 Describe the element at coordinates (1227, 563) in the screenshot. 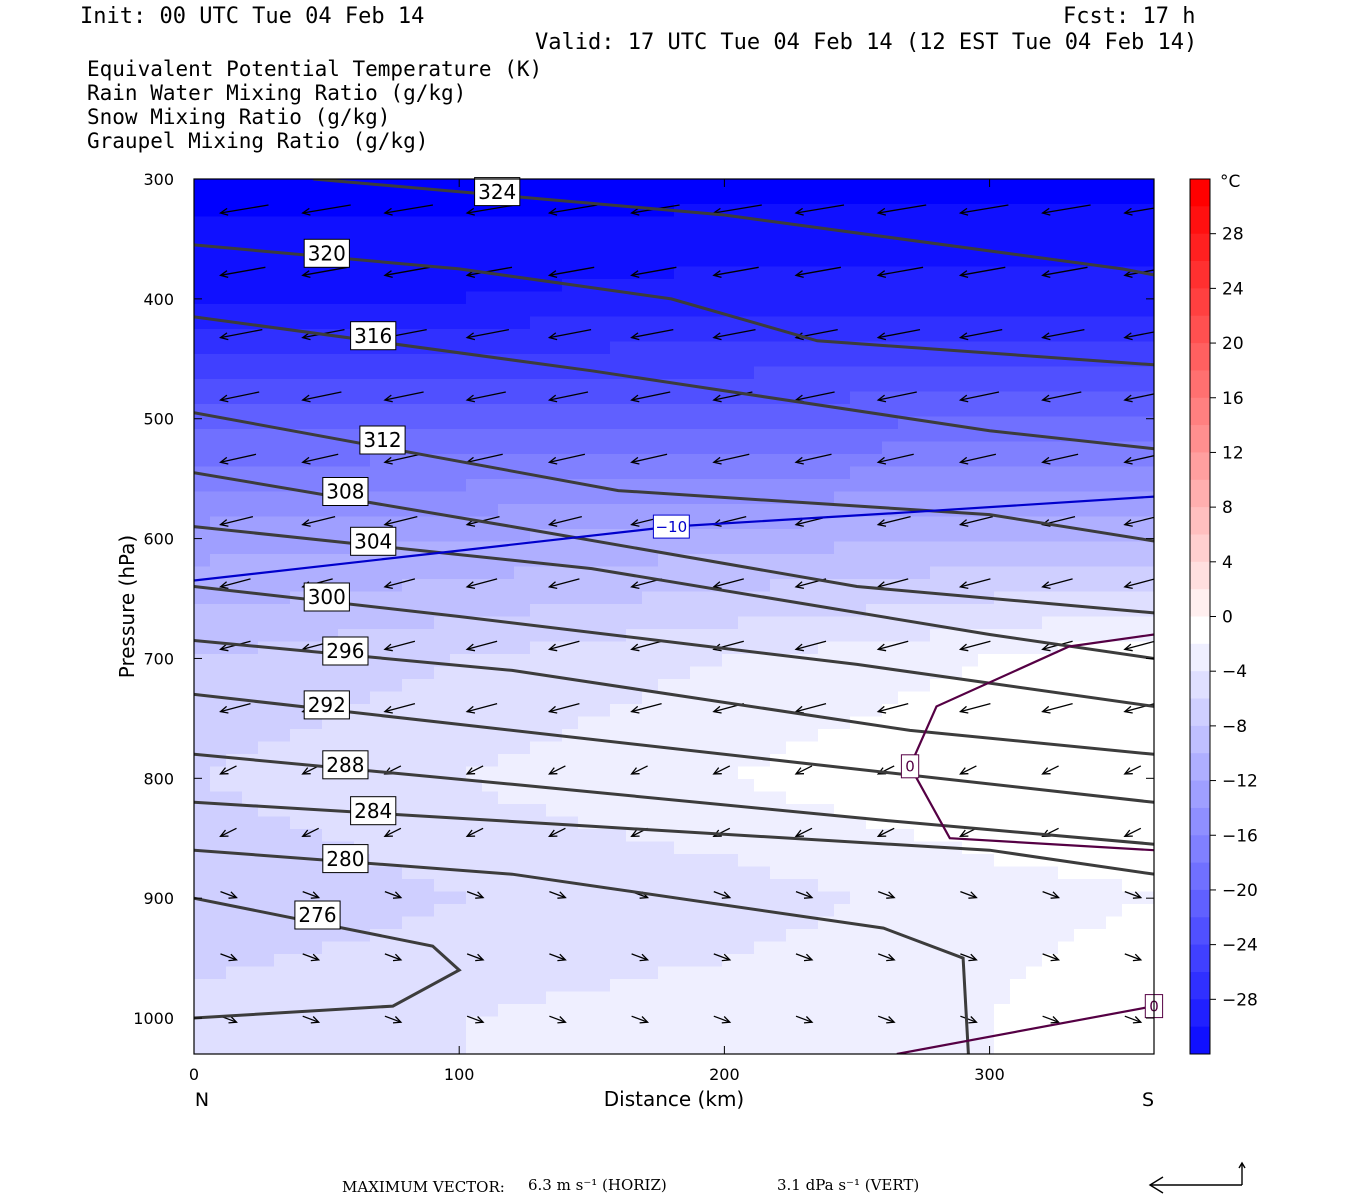

I see `colorbar-tick-label: 4` at that location.